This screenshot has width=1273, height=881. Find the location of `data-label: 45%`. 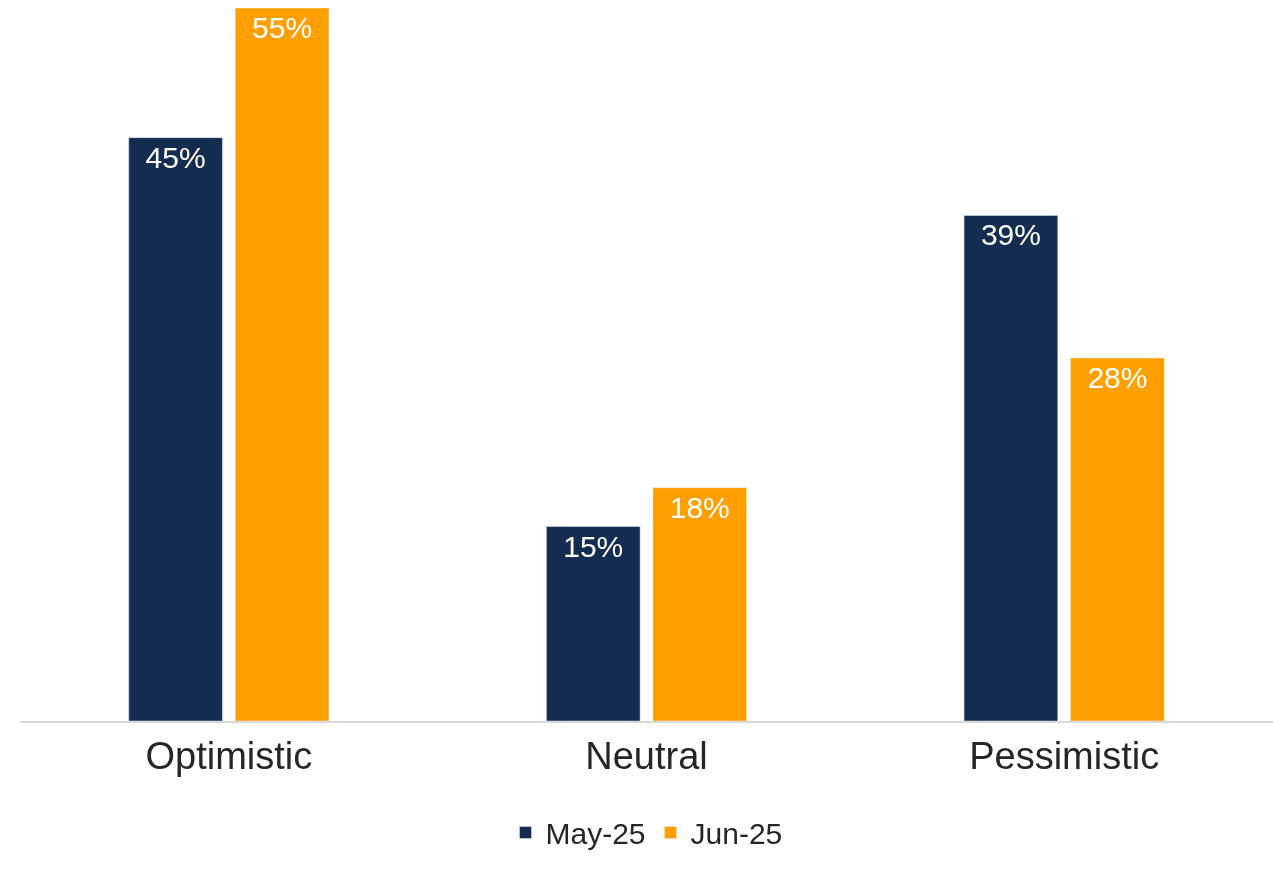

data-label: 45% is located at coordinates (175, 157).